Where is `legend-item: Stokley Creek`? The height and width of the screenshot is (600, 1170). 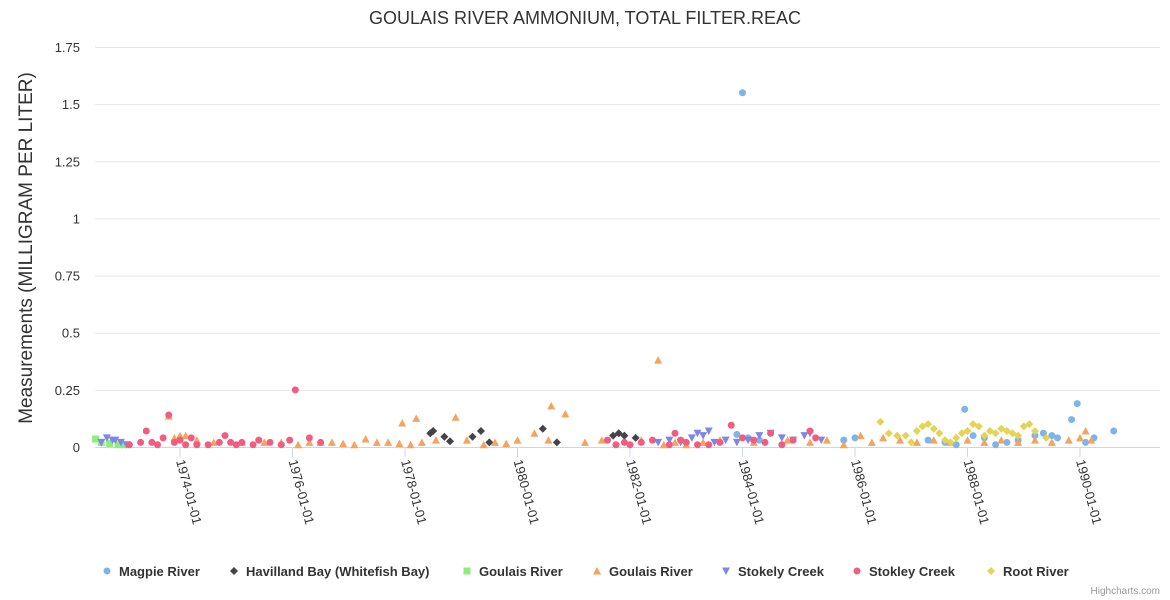
legend-item: Stokley Creek is located at coordinates (904, 571).